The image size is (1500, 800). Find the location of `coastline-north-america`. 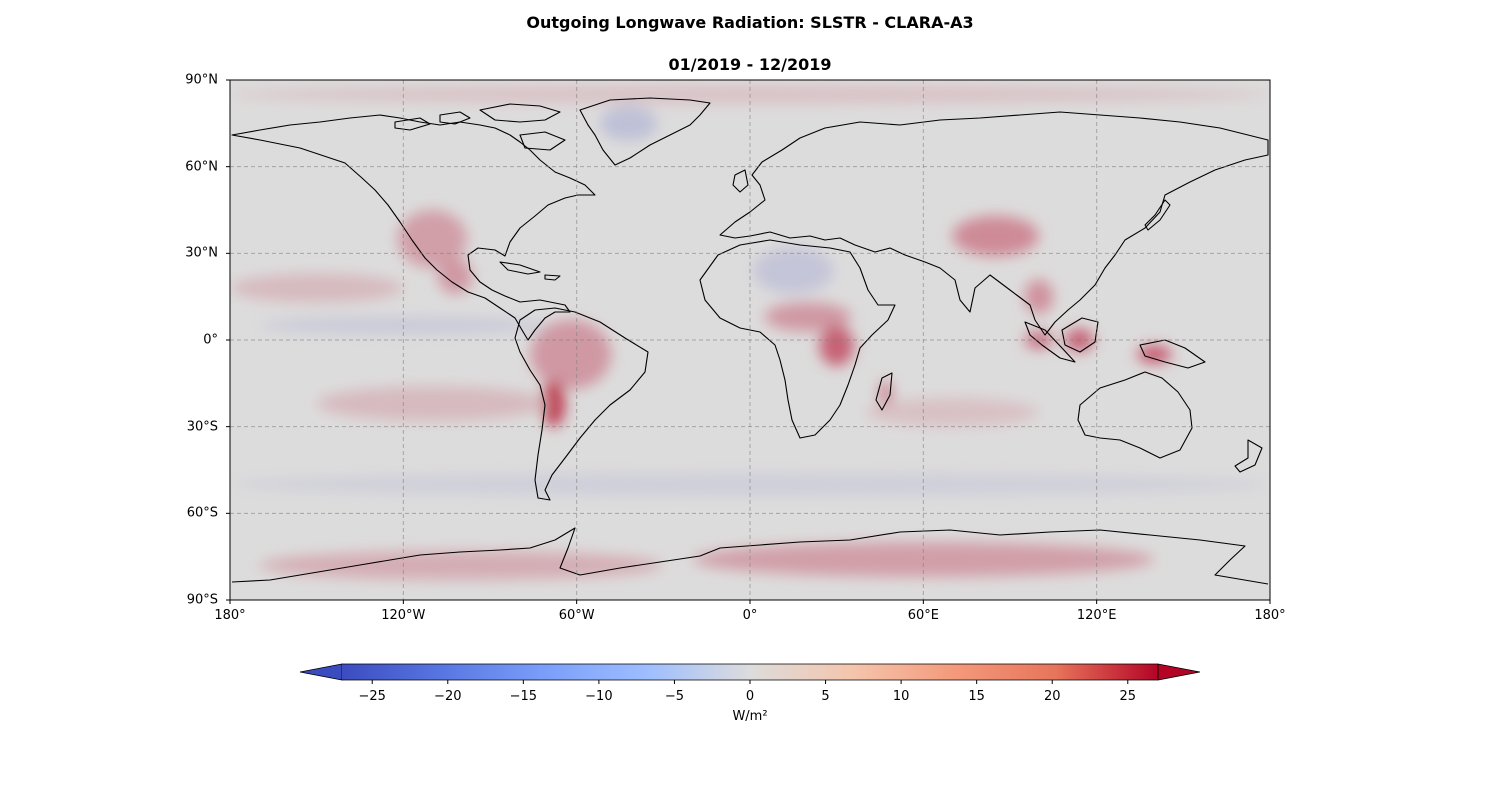

coastline-north-america is located at coordinates (413, 227).